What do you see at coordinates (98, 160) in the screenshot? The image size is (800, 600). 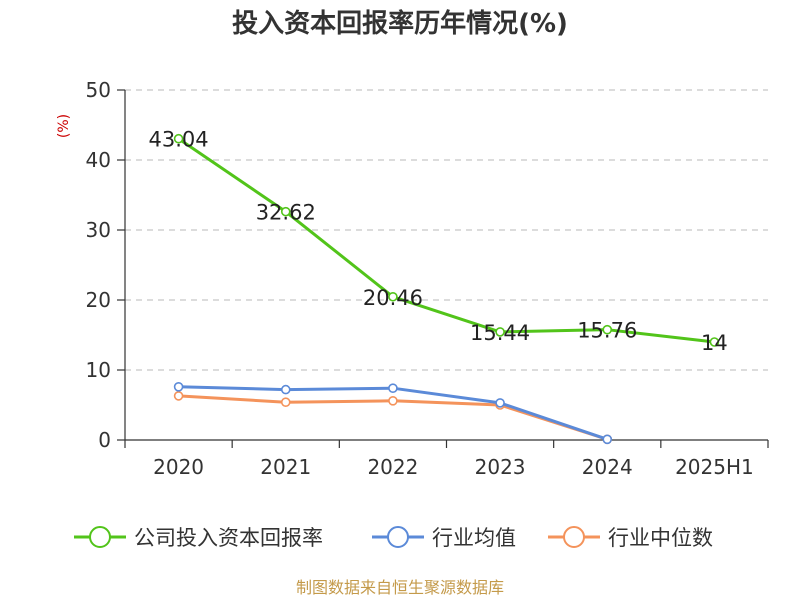 I see `y-tick-label: 40` at bounding box center [98, 160].